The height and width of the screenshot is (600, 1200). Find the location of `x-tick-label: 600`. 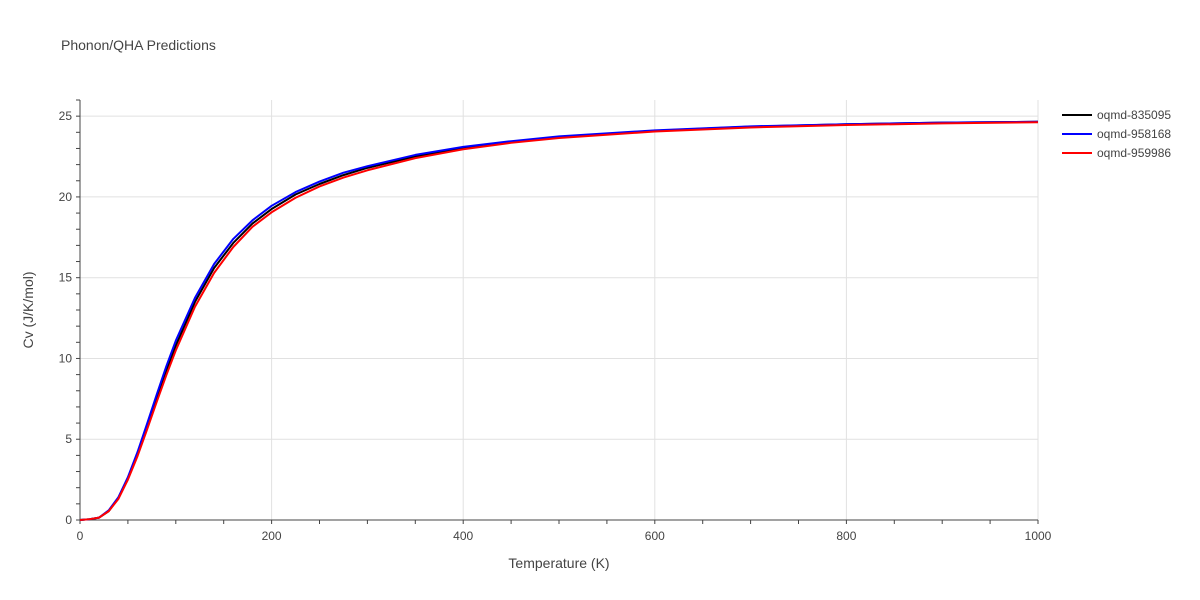

x-tick-label: 600 is located at coordinates (655, 536).